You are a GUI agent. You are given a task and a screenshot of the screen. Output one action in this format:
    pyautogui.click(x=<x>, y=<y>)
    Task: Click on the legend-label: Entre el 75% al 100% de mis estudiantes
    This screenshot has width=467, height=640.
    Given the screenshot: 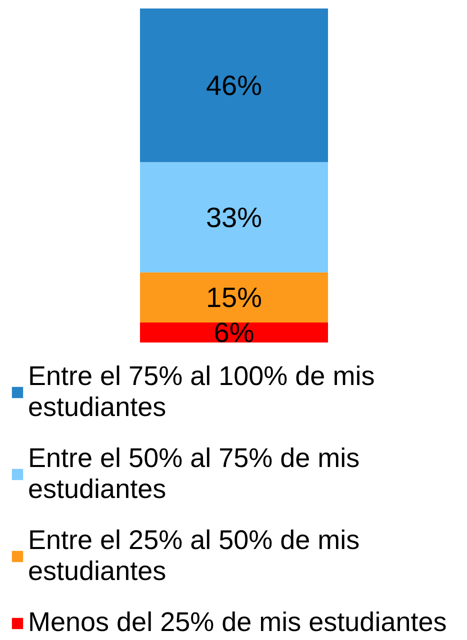 What is the action you would take?
    pyautogui.click(x=201, y=392)
    